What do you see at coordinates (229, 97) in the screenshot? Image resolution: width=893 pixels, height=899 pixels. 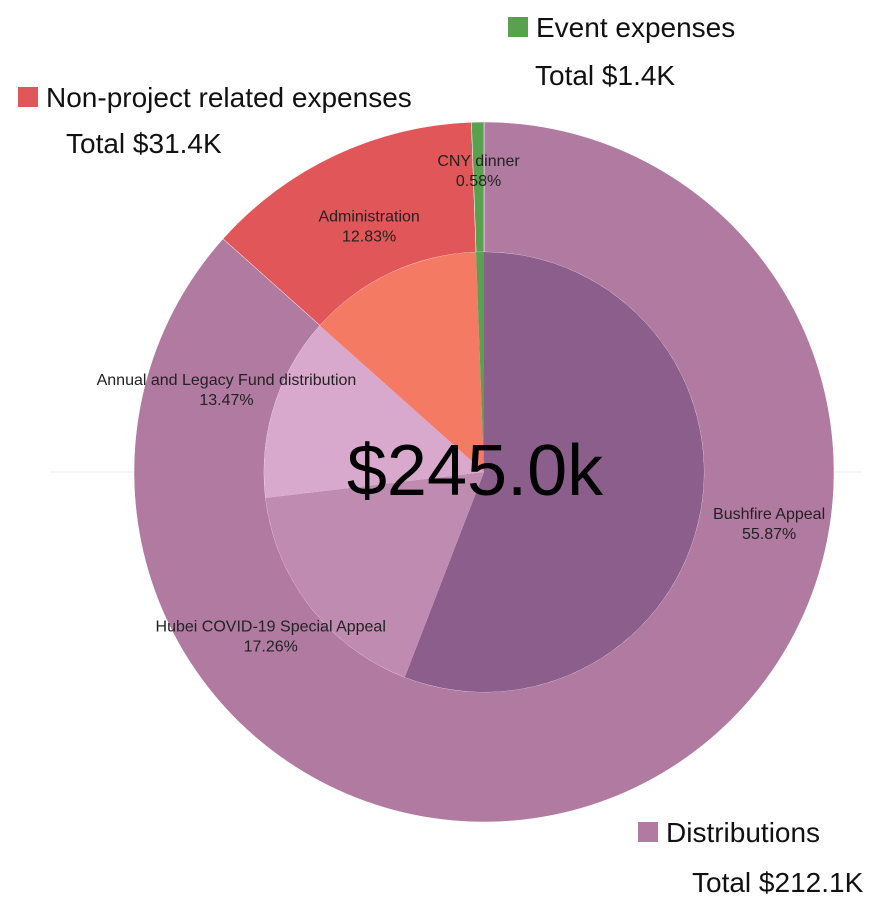 I see `legend-name: Non-project related expenses` at bounding box center [229, 97].